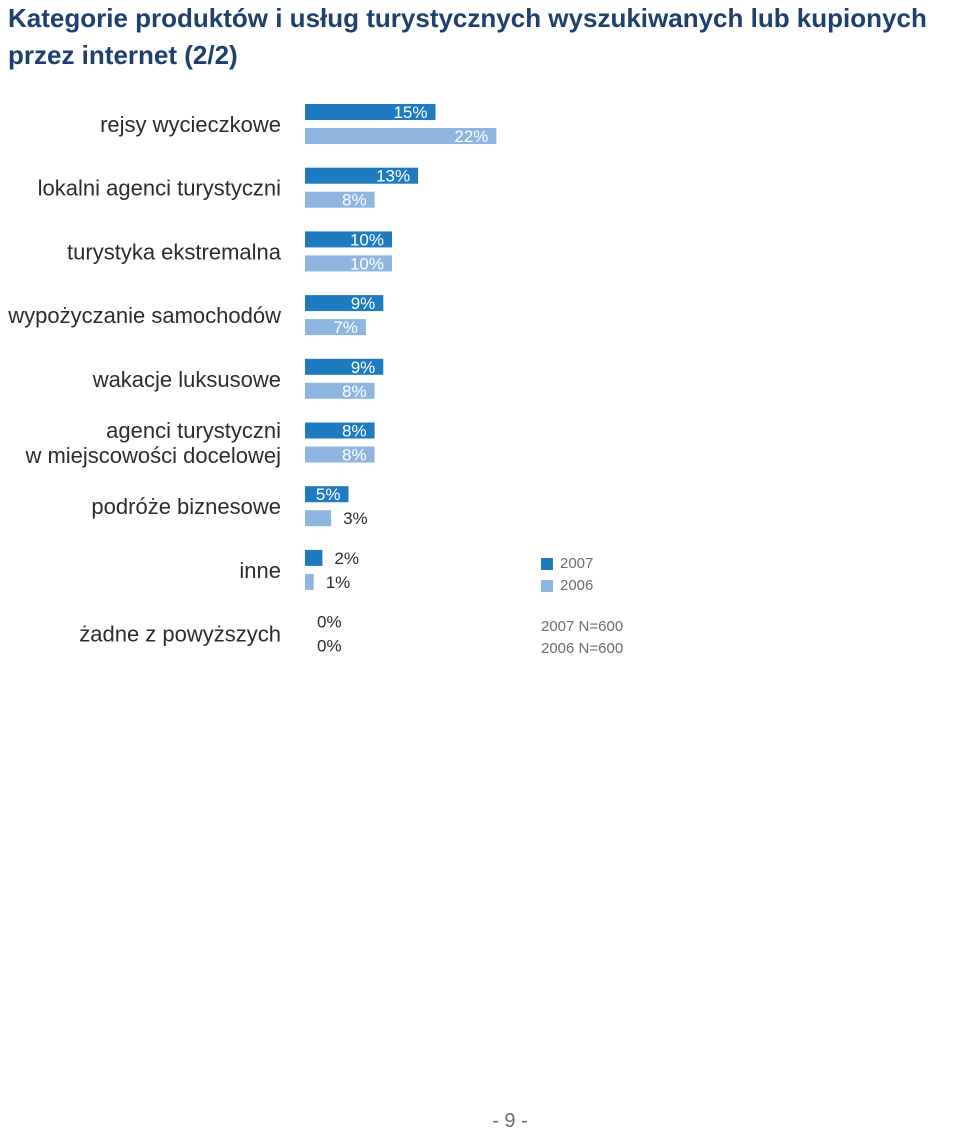  What do you see at coordinates (355, 518) in the screenshot?
I see `data-label-2006: 3%` at bounding box center [355, 518].